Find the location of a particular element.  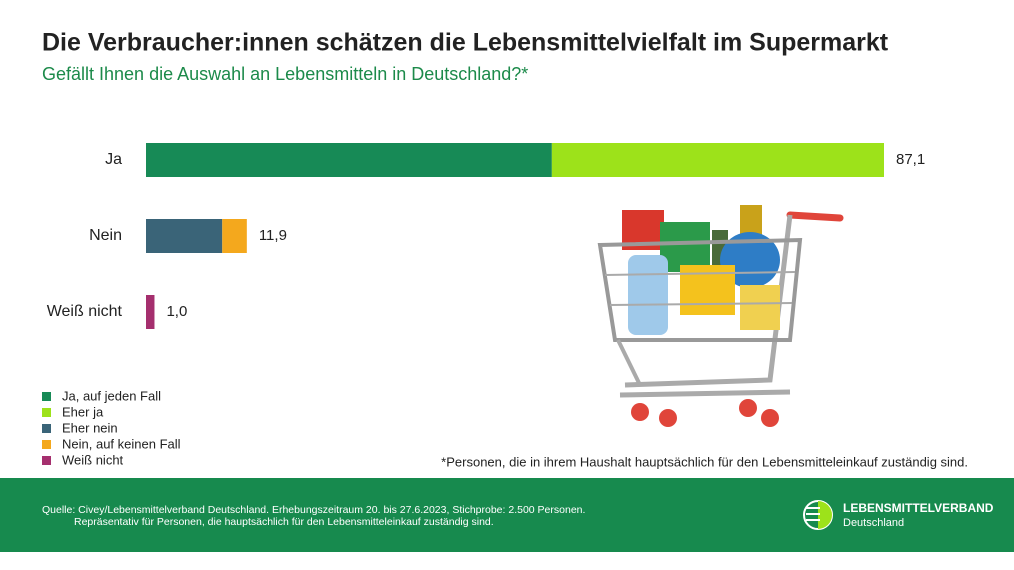

legend-label: Eher nein is located at coordinates (90, 427).